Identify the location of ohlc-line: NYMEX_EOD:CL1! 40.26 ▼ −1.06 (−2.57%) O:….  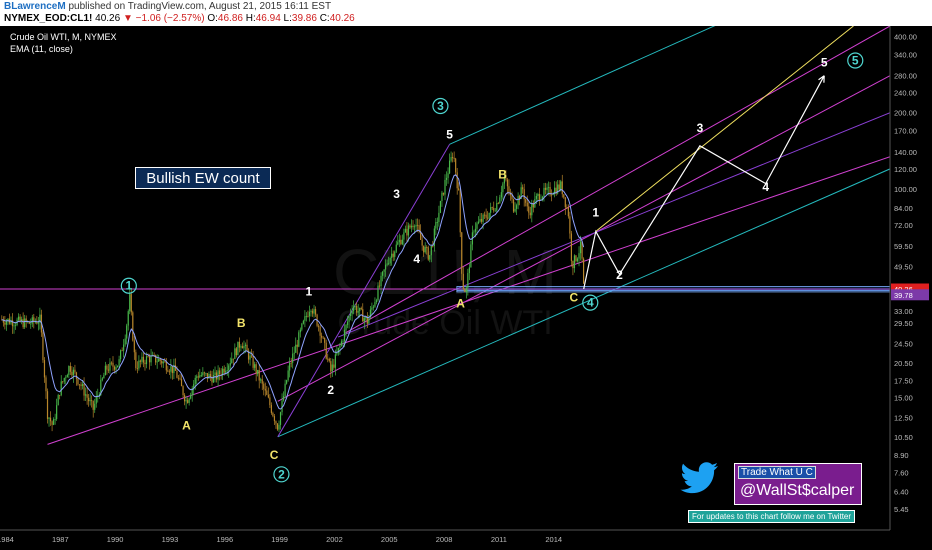
(179, 18).